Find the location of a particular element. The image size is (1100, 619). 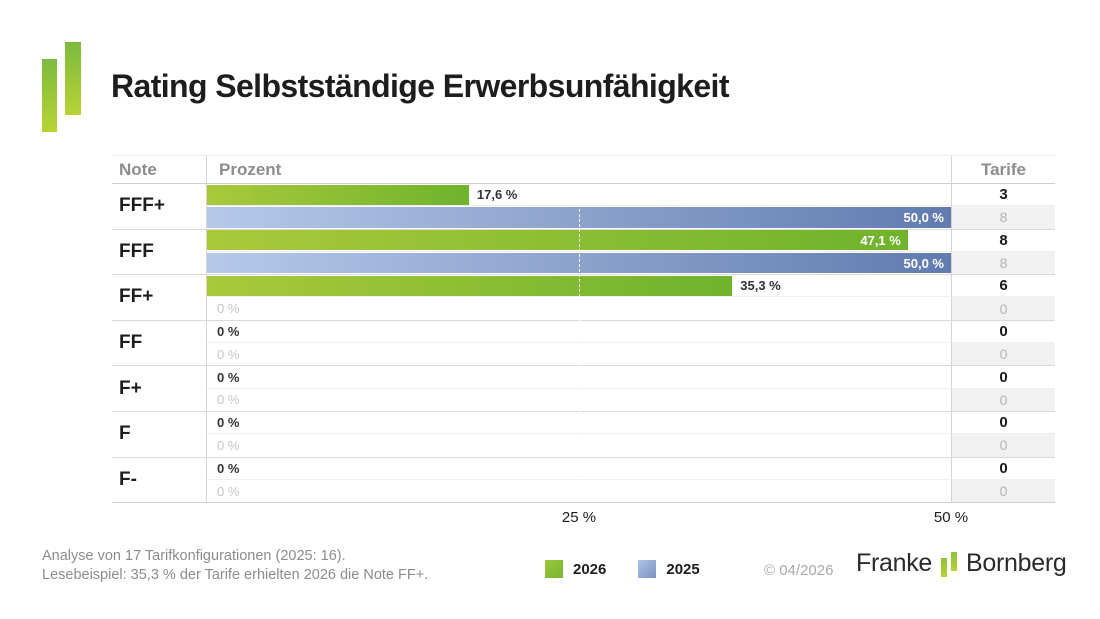

table-row-f: F 0 % 0 0 % 0 is located at coordinates (583, 433).